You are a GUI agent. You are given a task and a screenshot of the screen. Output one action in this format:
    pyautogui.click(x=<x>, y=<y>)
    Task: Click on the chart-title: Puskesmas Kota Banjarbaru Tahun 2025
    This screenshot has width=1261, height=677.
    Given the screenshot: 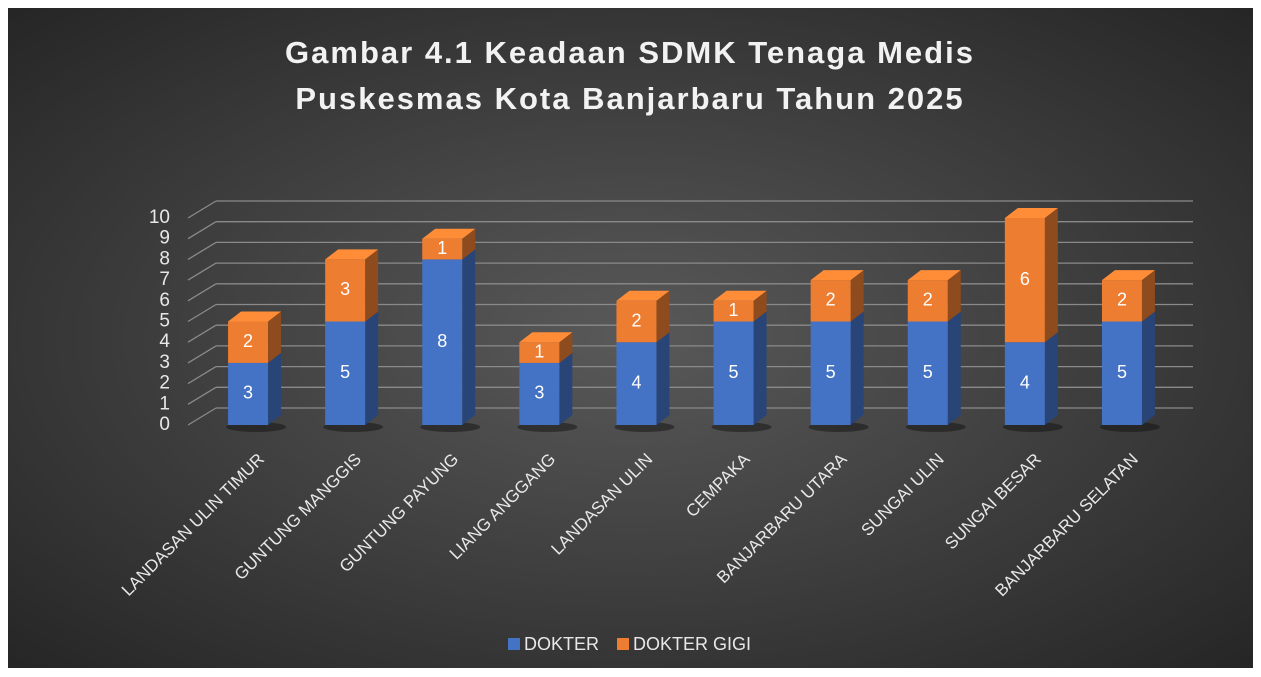 What is the action you would take?
    pyautogui.click(x=629, y=98)
    